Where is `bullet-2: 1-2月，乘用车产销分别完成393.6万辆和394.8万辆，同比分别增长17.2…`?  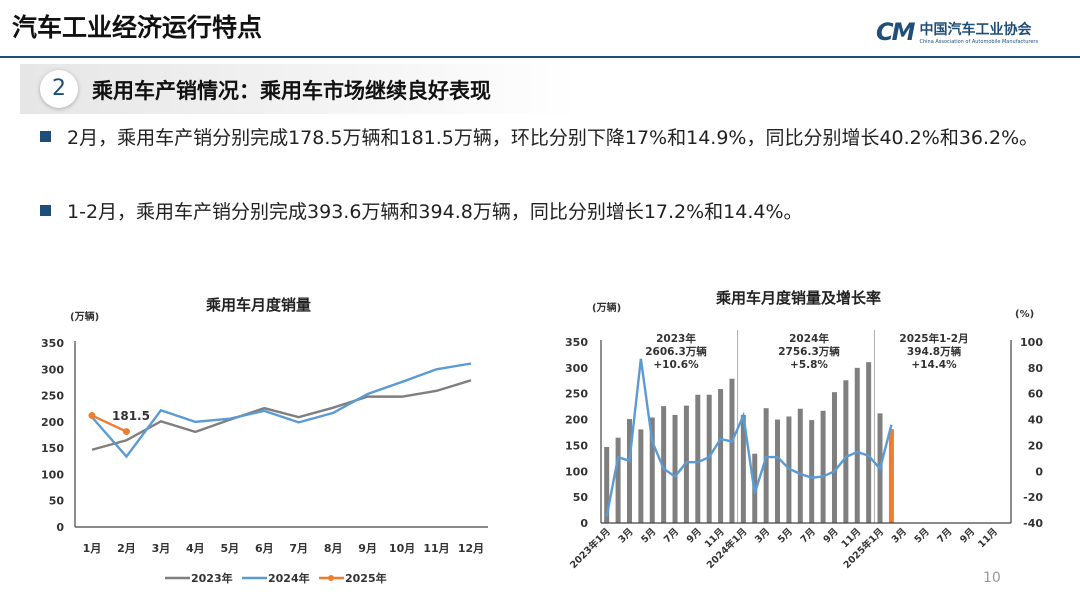
bullet-2: 1-2月，乘用车产销分别完成393.6万辆和394.8万辆，同比分别增长17.2… is located at coordinates (545, 212).